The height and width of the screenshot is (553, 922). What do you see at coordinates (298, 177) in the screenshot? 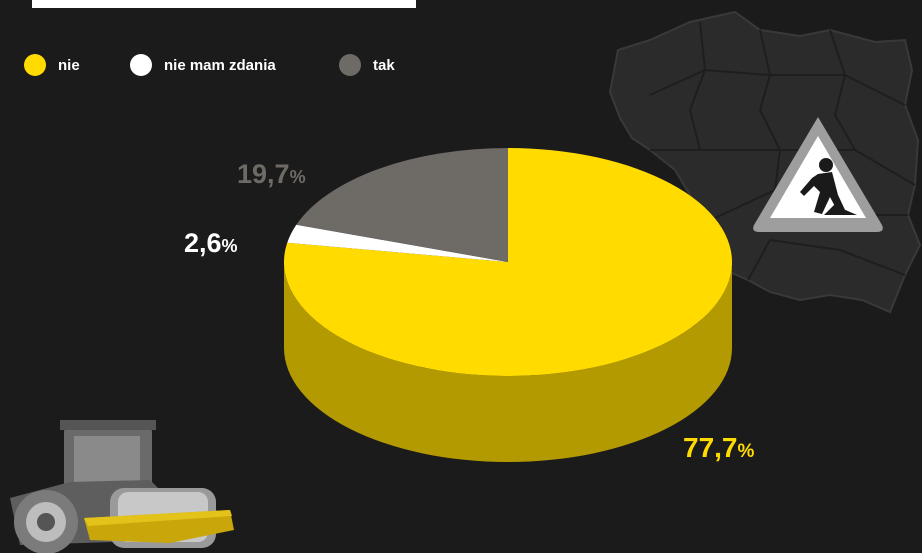
I see `data-label-tak-unit: %` at bounding box center [298, 177].